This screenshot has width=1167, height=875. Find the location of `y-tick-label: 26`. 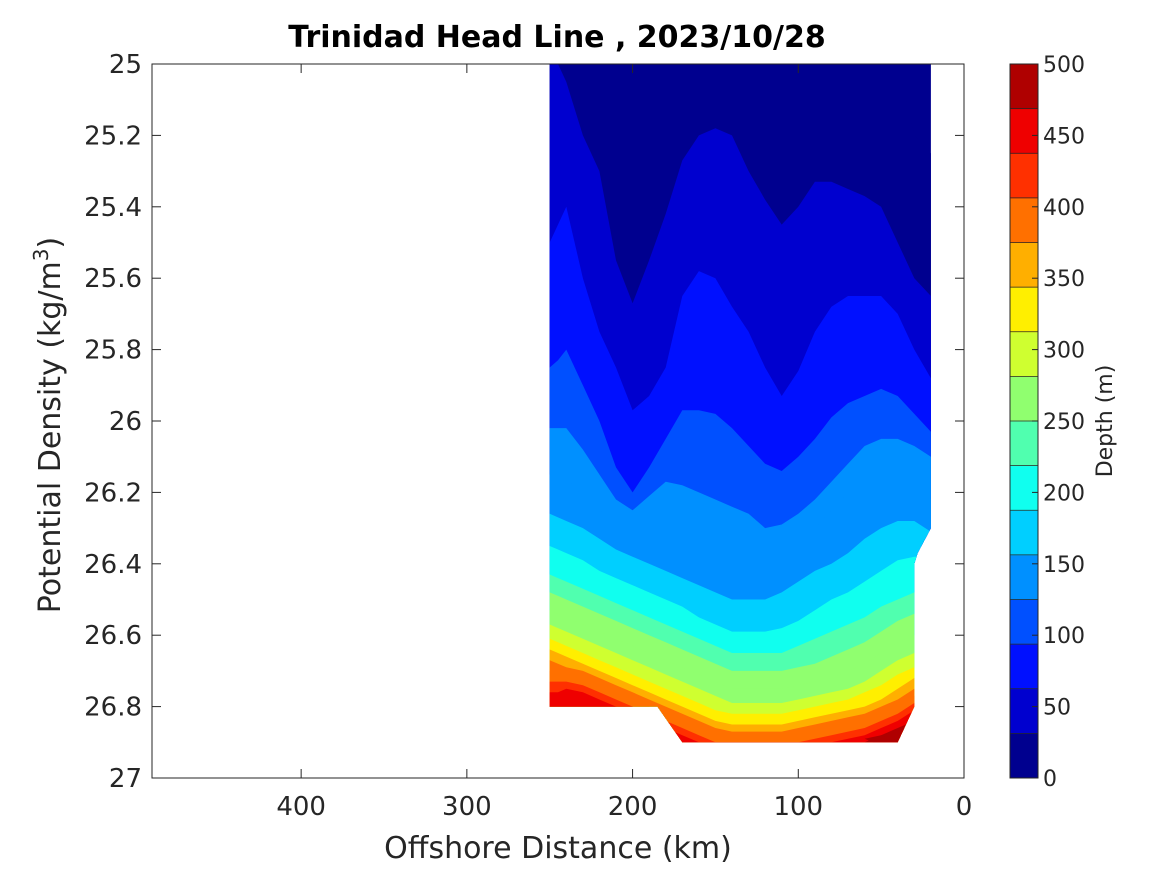

y-tick-label: 26 is located at coordinates (125, 422).